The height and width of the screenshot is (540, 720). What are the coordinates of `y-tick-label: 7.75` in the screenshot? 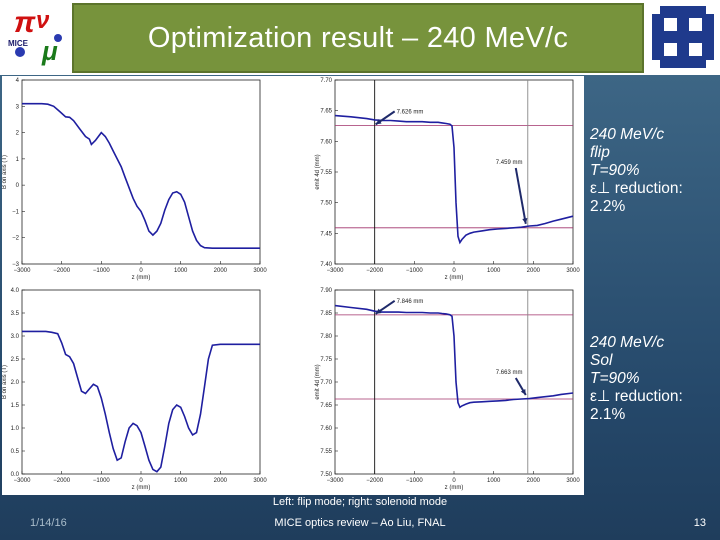 It's located at (326, 360).